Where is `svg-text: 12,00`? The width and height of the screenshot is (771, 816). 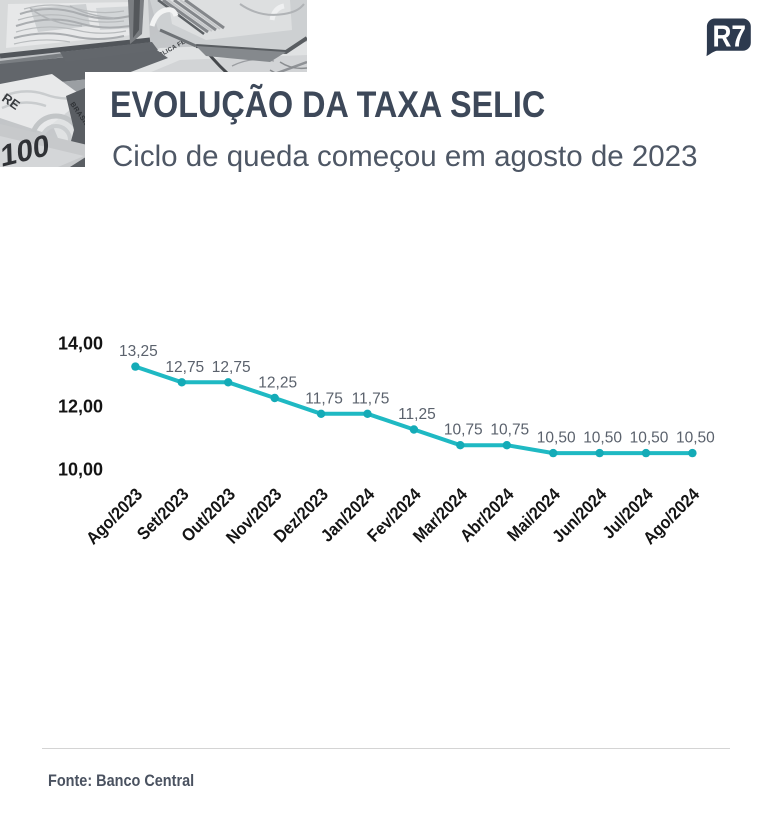
svg-text: 12,00 is located at coordinates (80, 406).